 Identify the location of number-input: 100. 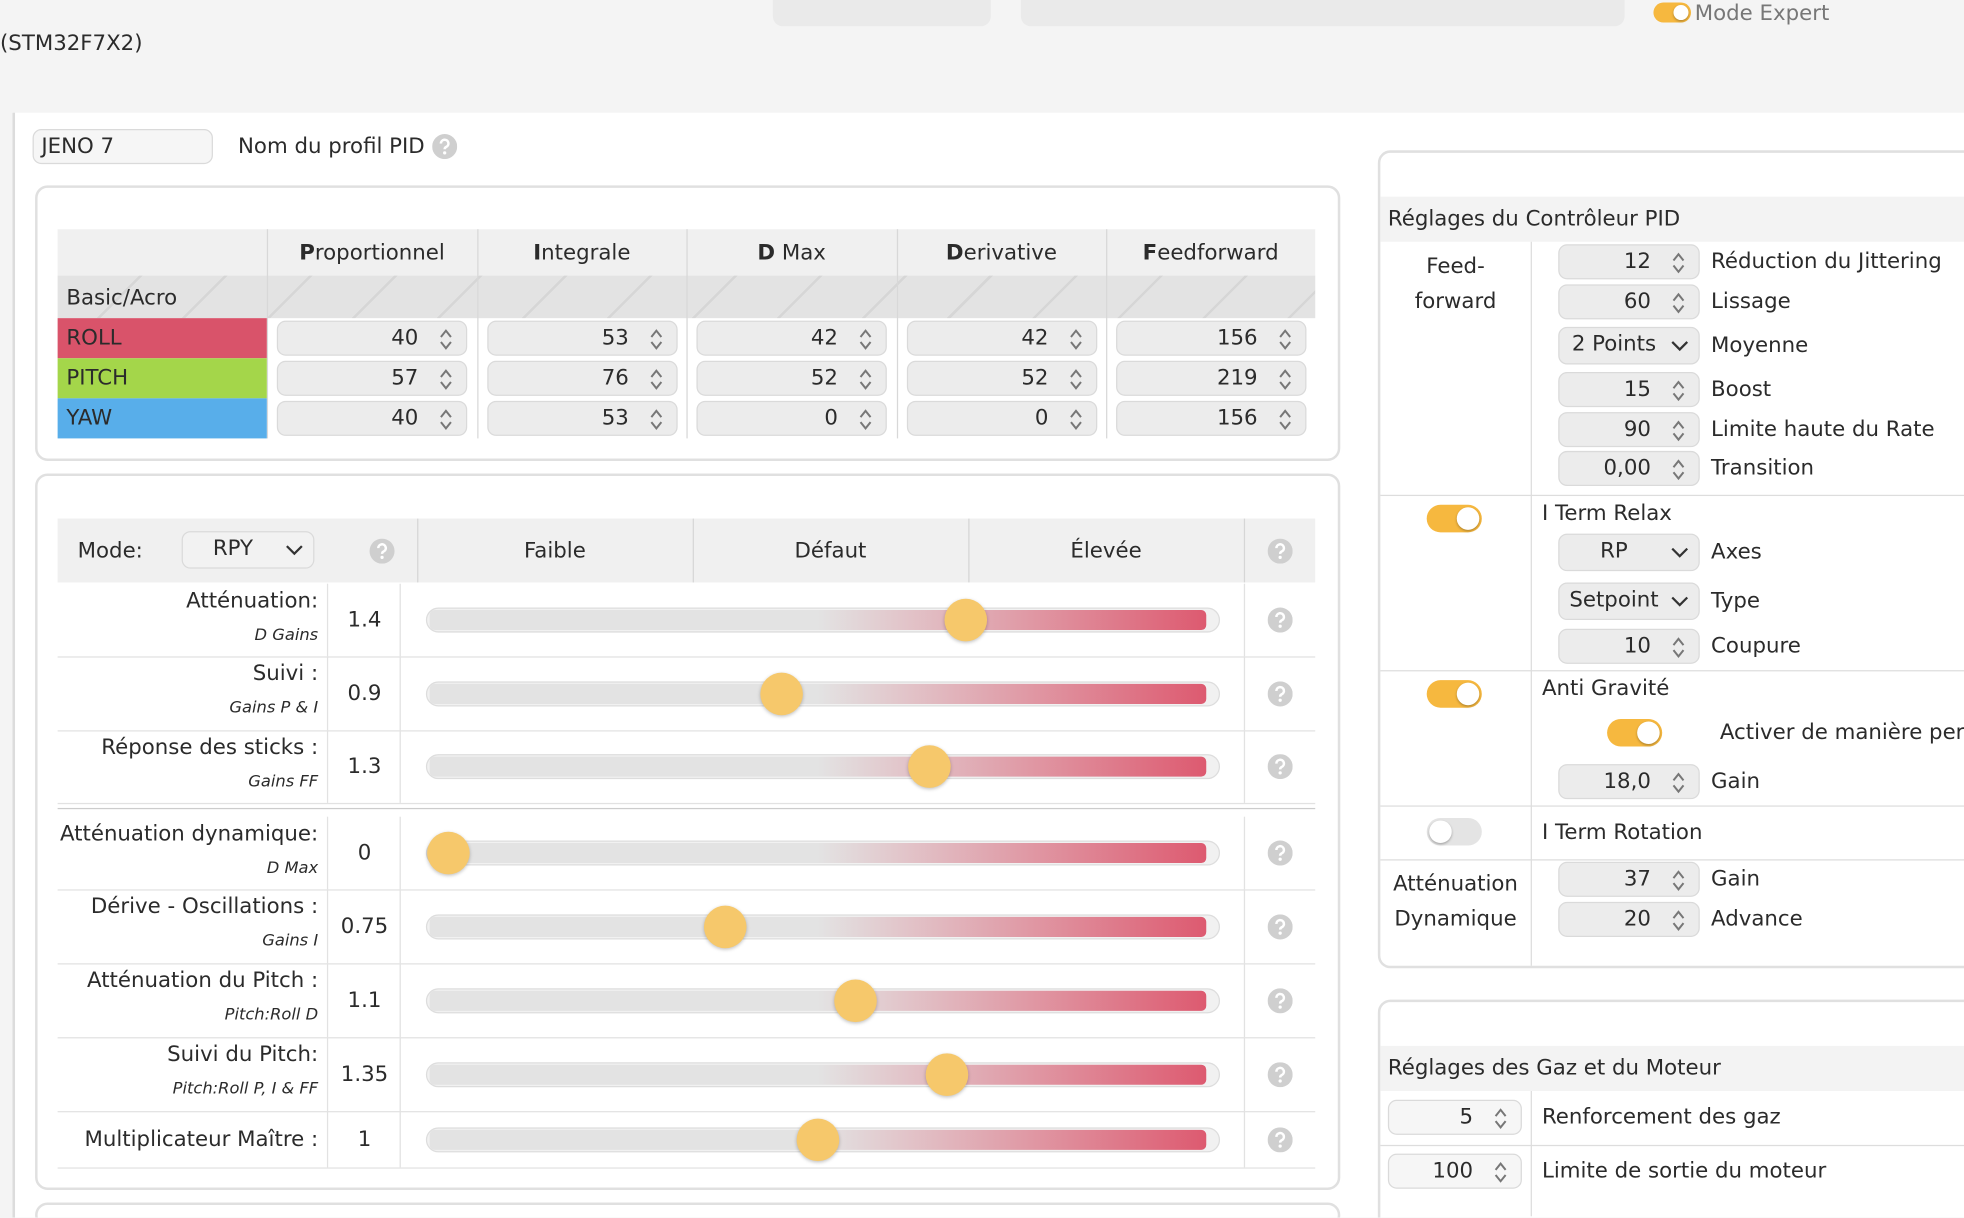
(1454, 1171).